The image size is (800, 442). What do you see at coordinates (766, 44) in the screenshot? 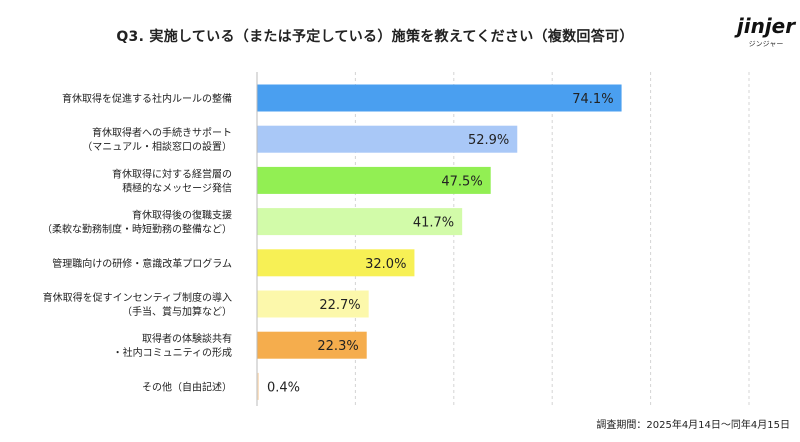
I see `logo-subtitle: ジンジャー` at bounding box center [766, 44].